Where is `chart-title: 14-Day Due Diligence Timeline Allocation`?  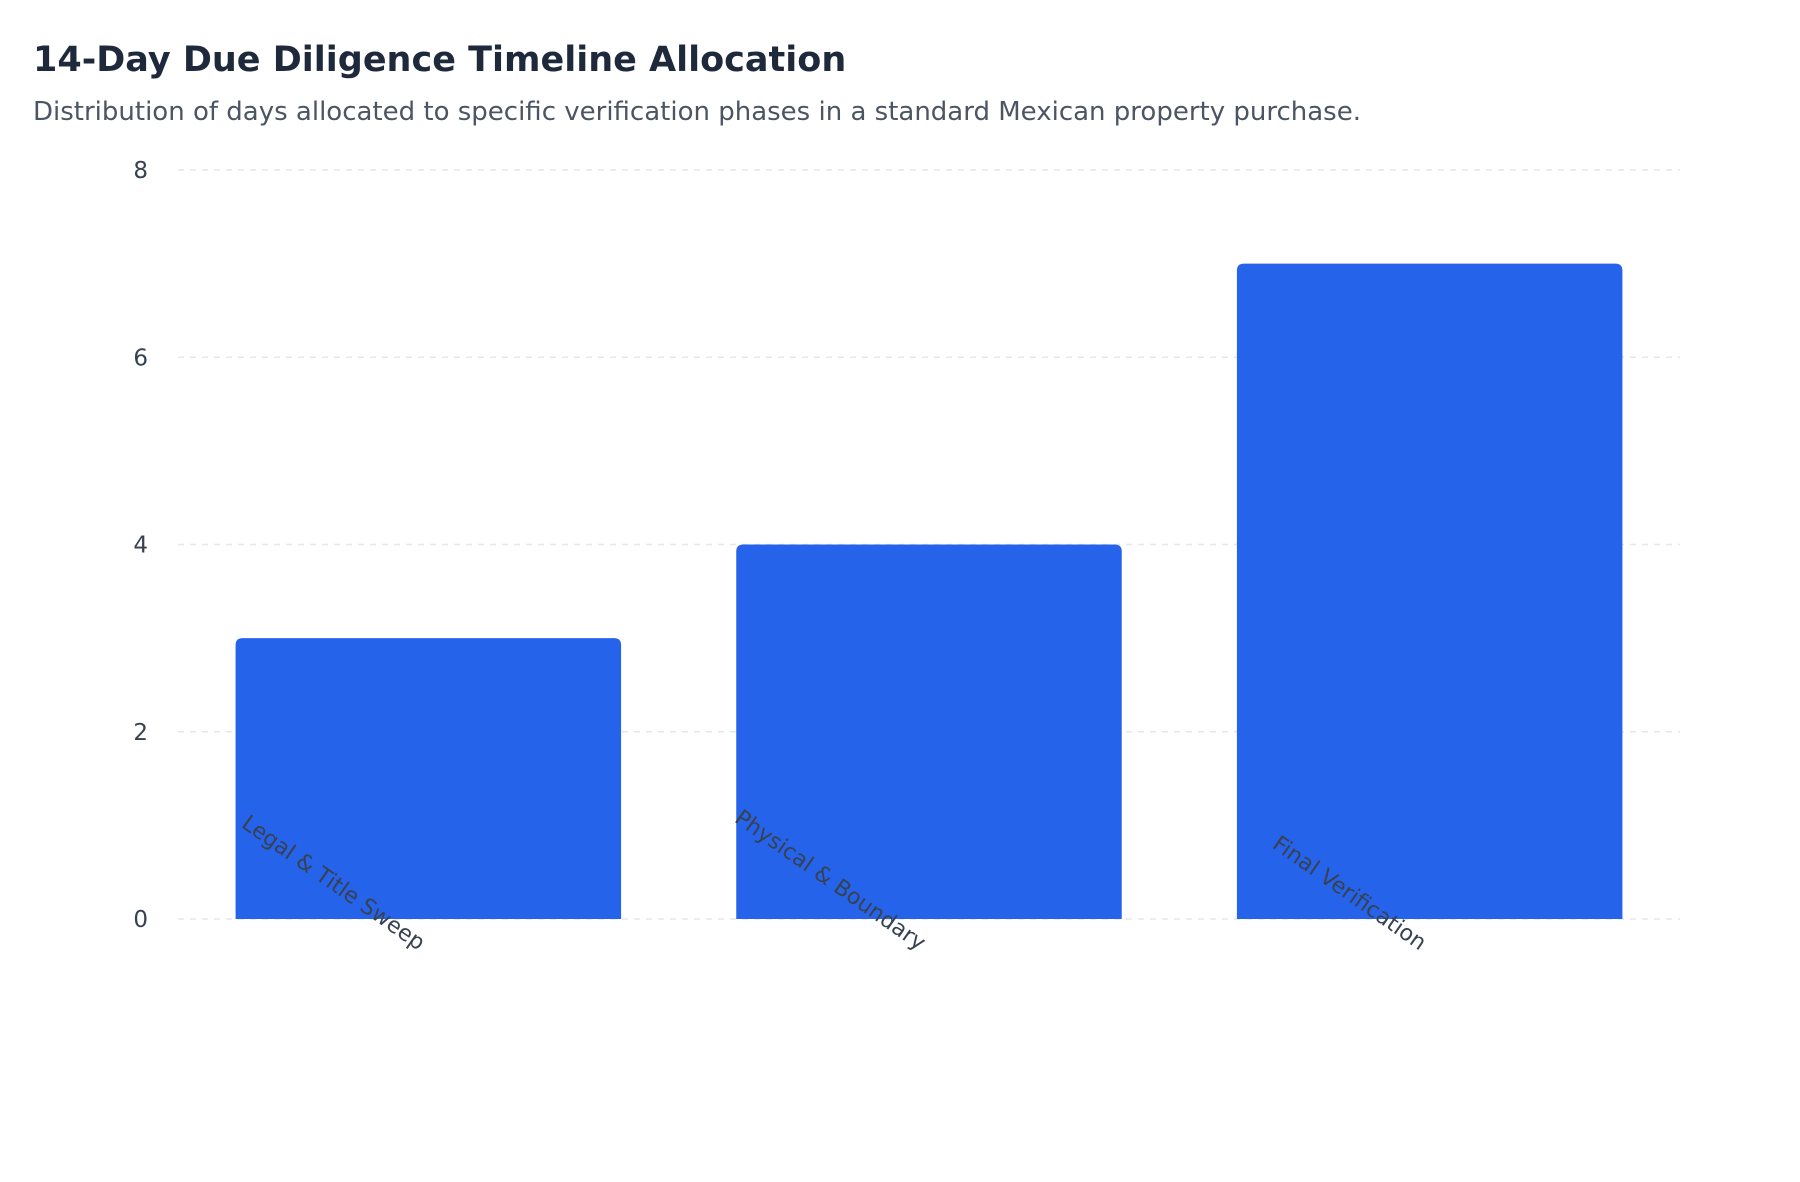
chart-title: 14-Day Due Diligence Timeline Allocation is located at coordinates (440, 60).